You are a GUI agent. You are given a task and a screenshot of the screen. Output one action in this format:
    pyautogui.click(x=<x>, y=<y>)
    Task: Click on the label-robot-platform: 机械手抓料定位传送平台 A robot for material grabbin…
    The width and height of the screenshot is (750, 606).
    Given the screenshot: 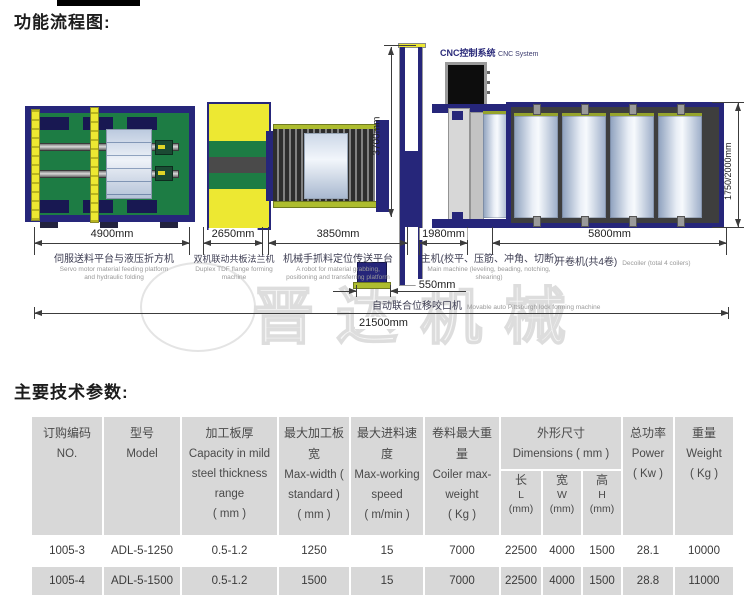 What is the action you would take?
    pyautogui.click(x=338, y=267)
    